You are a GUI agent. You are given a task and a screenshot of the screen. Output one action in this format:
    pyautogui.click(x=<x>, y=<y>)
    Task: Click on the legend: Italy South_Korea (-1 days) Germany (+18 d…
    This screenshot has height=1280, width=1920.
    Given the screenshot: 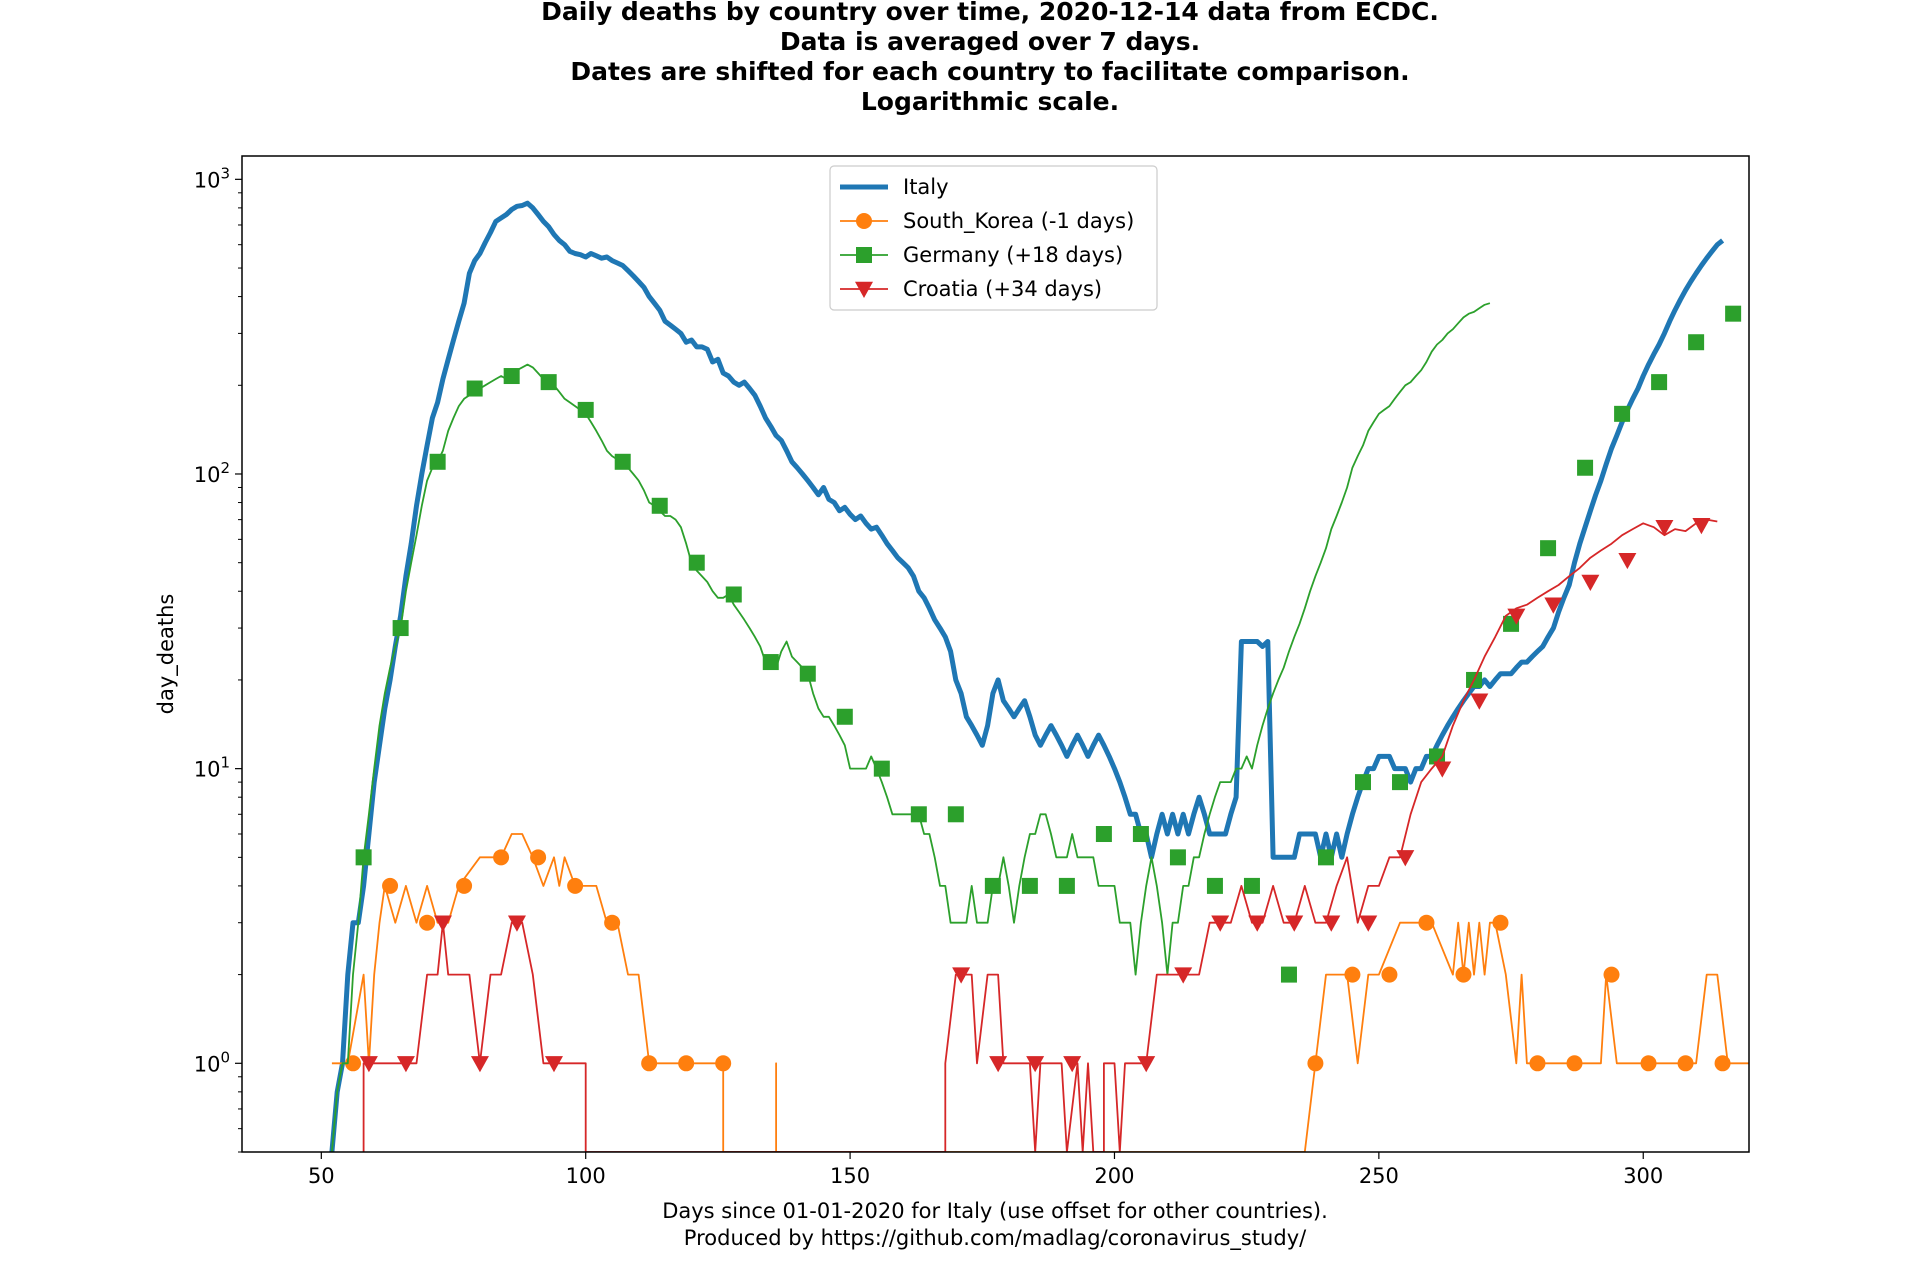 What is the action you would take?
    pyautogui.click(x=993, y=238)
    